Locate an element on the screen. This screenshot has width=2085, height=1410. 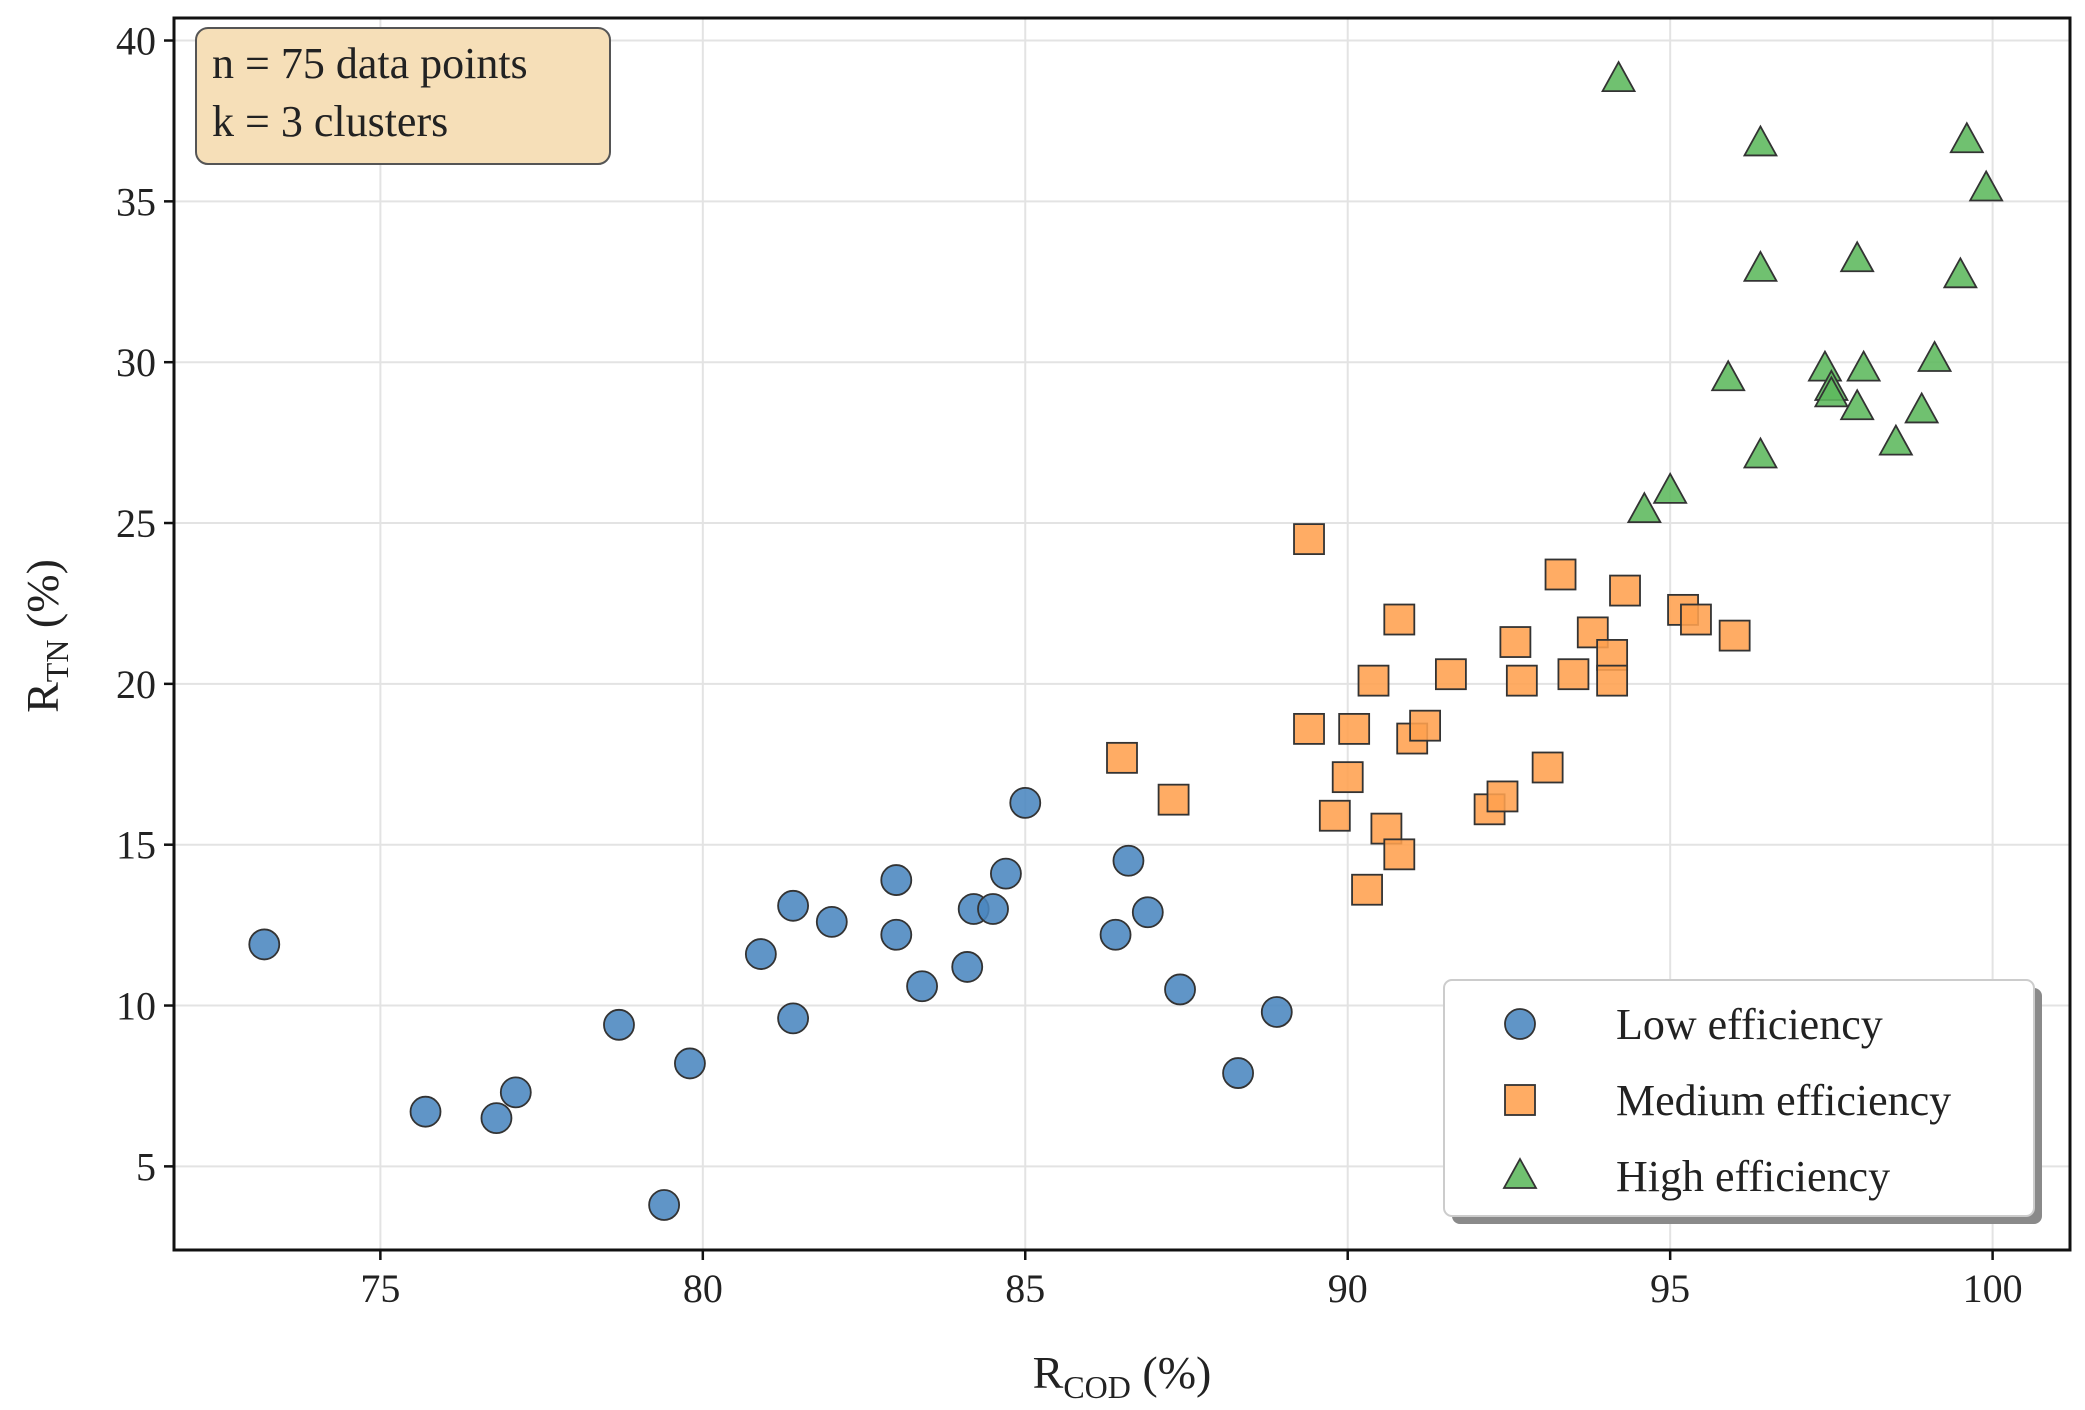
y-tick-label: 35 is located at coordinates (136, 201).